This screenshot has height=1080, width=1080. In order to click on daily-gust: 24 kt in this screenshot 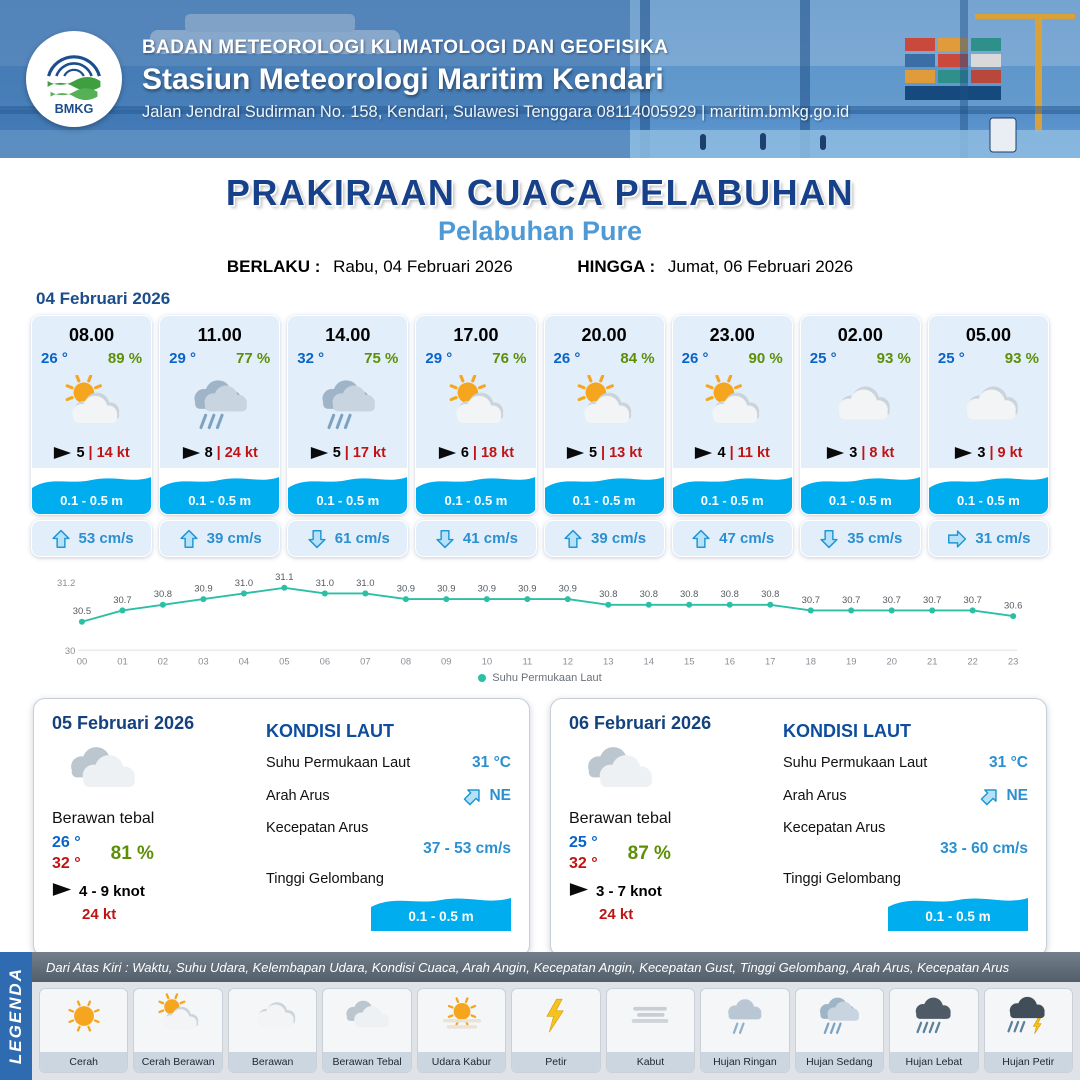, I will do `click(99, 914)`.